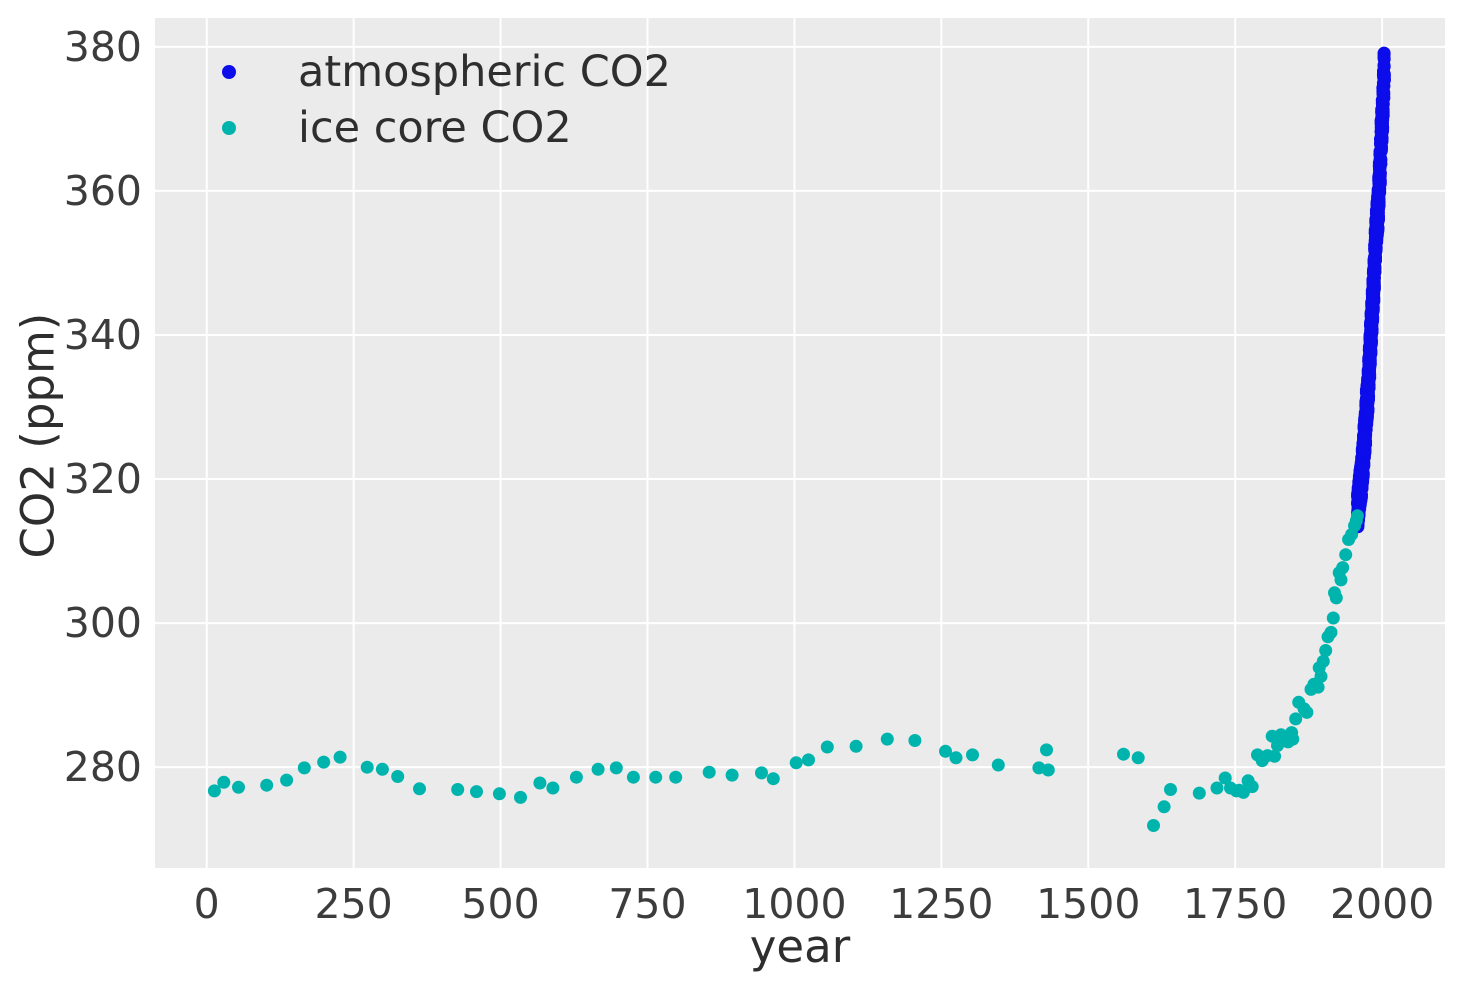  I want to click on x-tick-label-1750: 1750, so click(1235, 904).